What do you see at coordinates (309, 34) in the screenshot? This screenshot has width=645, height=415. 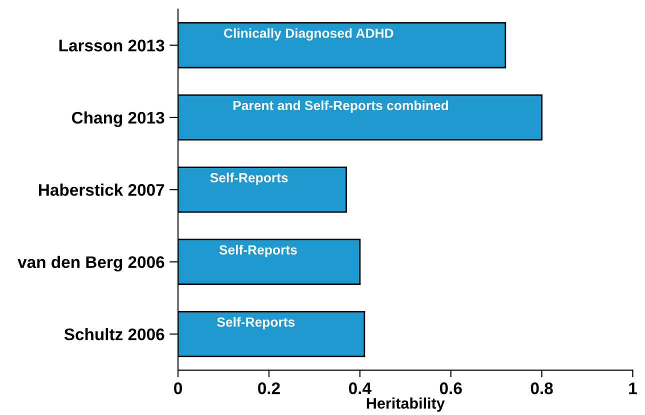 I see `annotation: Clinically Diagnosed ADHD` at bounding box center [309, 34].